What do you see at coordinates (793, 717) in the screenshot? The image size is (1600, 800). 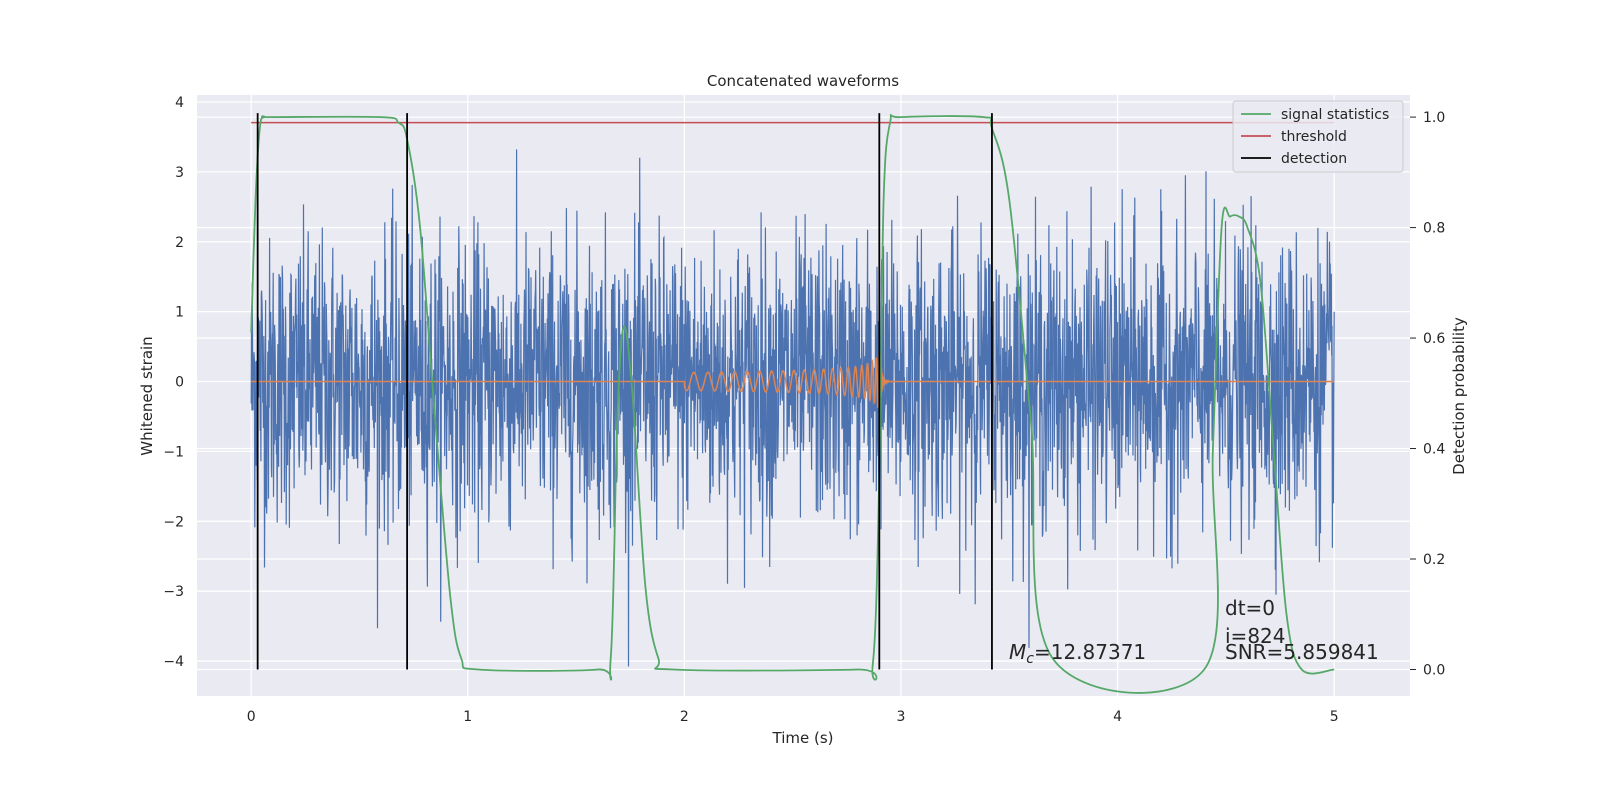 I see `x-axis-ticks: 0 1 2 3 4 5` at bounding box center [793, 717].